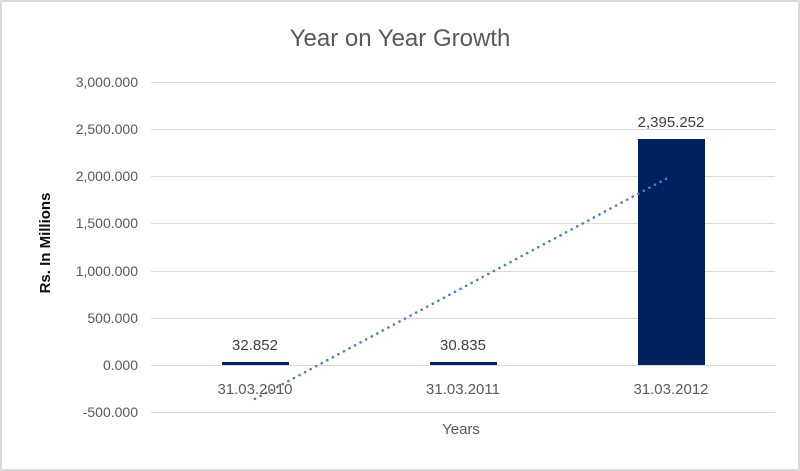  Describe the element at coordinates (120, 365) in the screenshot. I see `y-axis-tick-label: 0.000` at that location.